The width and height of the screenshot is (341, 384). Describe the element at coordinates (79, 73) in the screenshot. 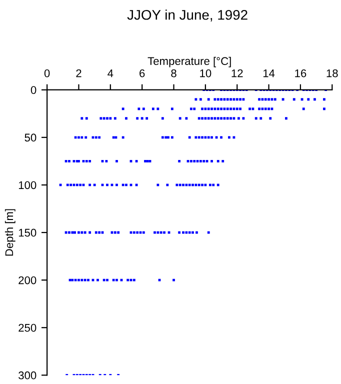

I see `x-tick-label: 2` at that location.